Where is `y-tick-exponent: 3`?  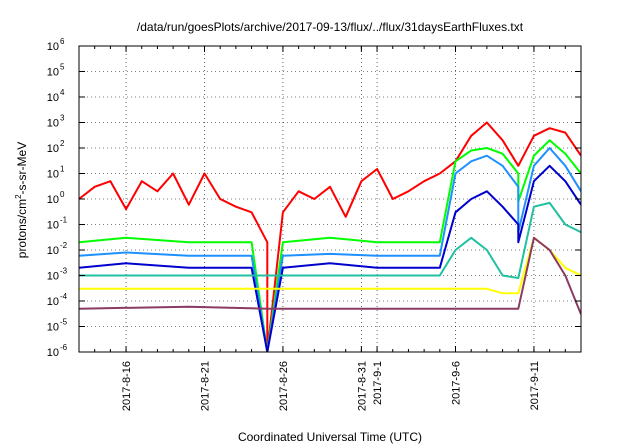 y-tick-exponent: 3 is located at coordinates (62, 118).